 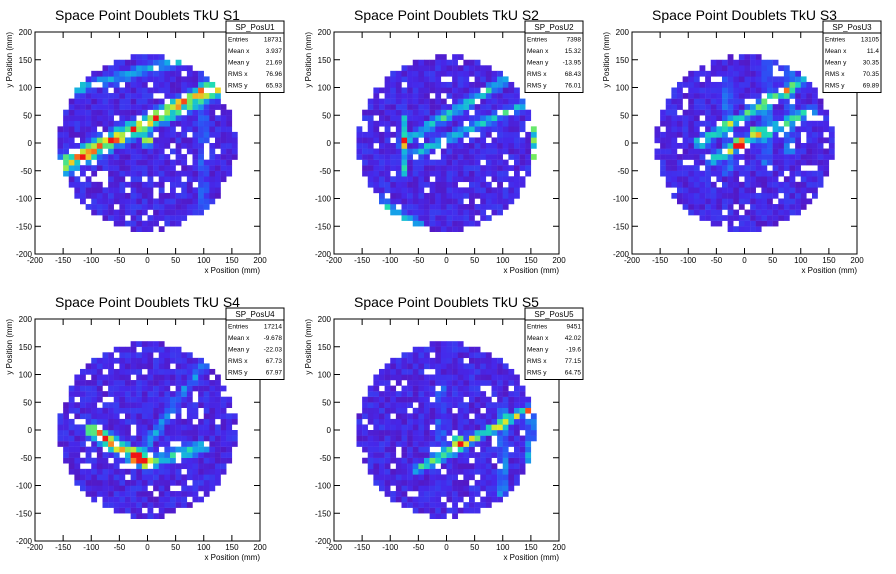 What do you see at coordinates (871, 86) in the screenshot?
I see `stats-row-value: 69.89` at bounding box center [871, 86].